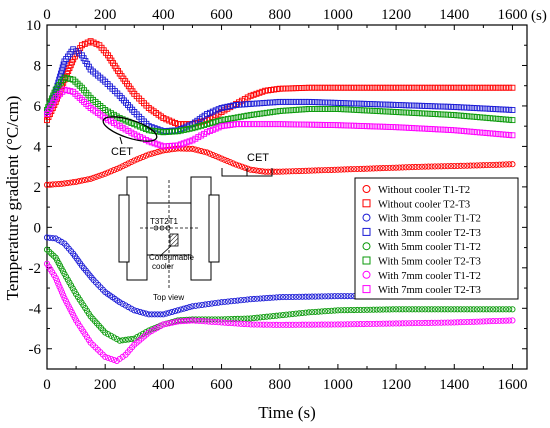 The width and height of the screenshot is (550, 428). What do you see at coordinates (47, 15) in the screenshot?
I see `top-x-tick-label: 0` at bounding box center [47, 15].